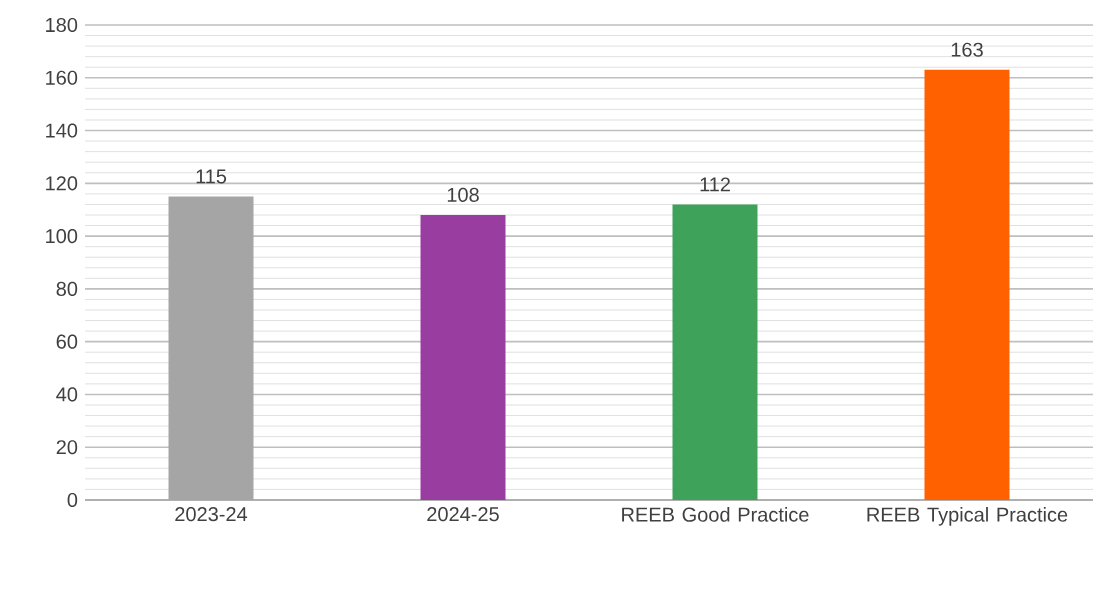 The width and height of the screenshot is (1099, 589). What do you see at coordinates (211, 514) in the screenshot?
I see `x-tick-label: 2023-24` at bounding box center [211, 514].